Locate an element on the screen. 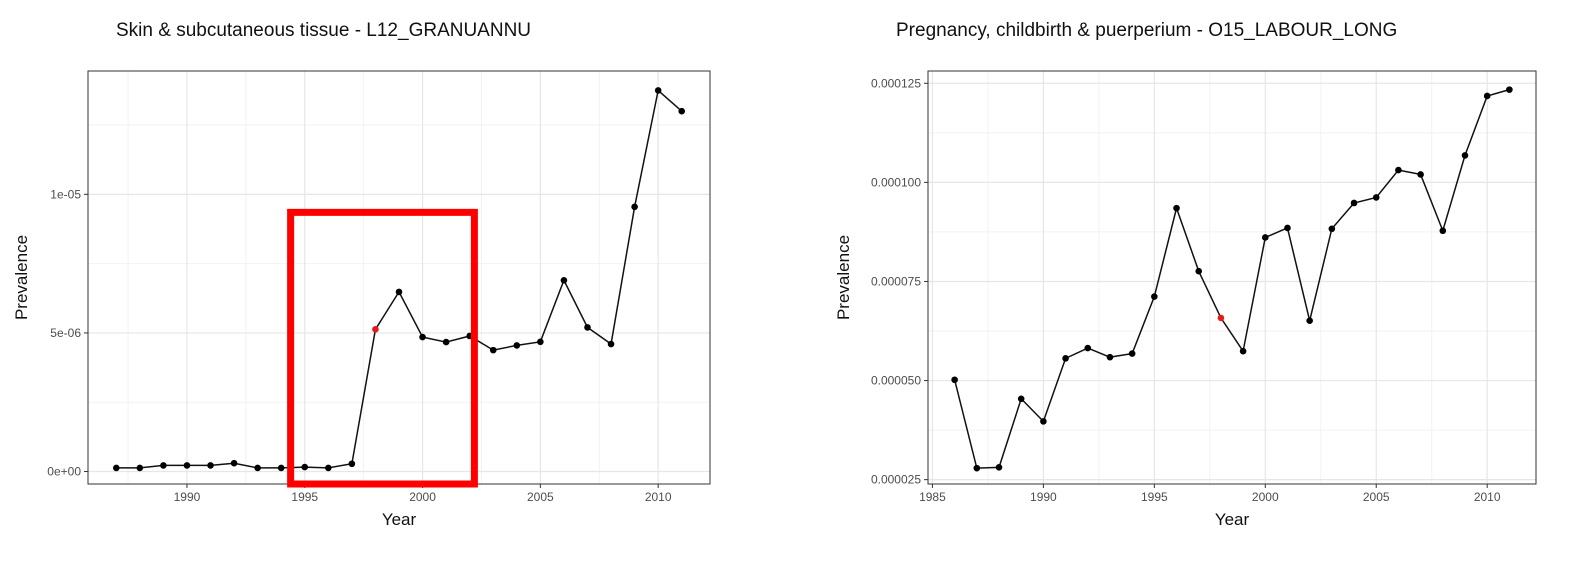 Image resolution: width=1596 pixels, height=564 pixels. left-y-tick-label: 1e-05 is located at coordinates (65, 194).